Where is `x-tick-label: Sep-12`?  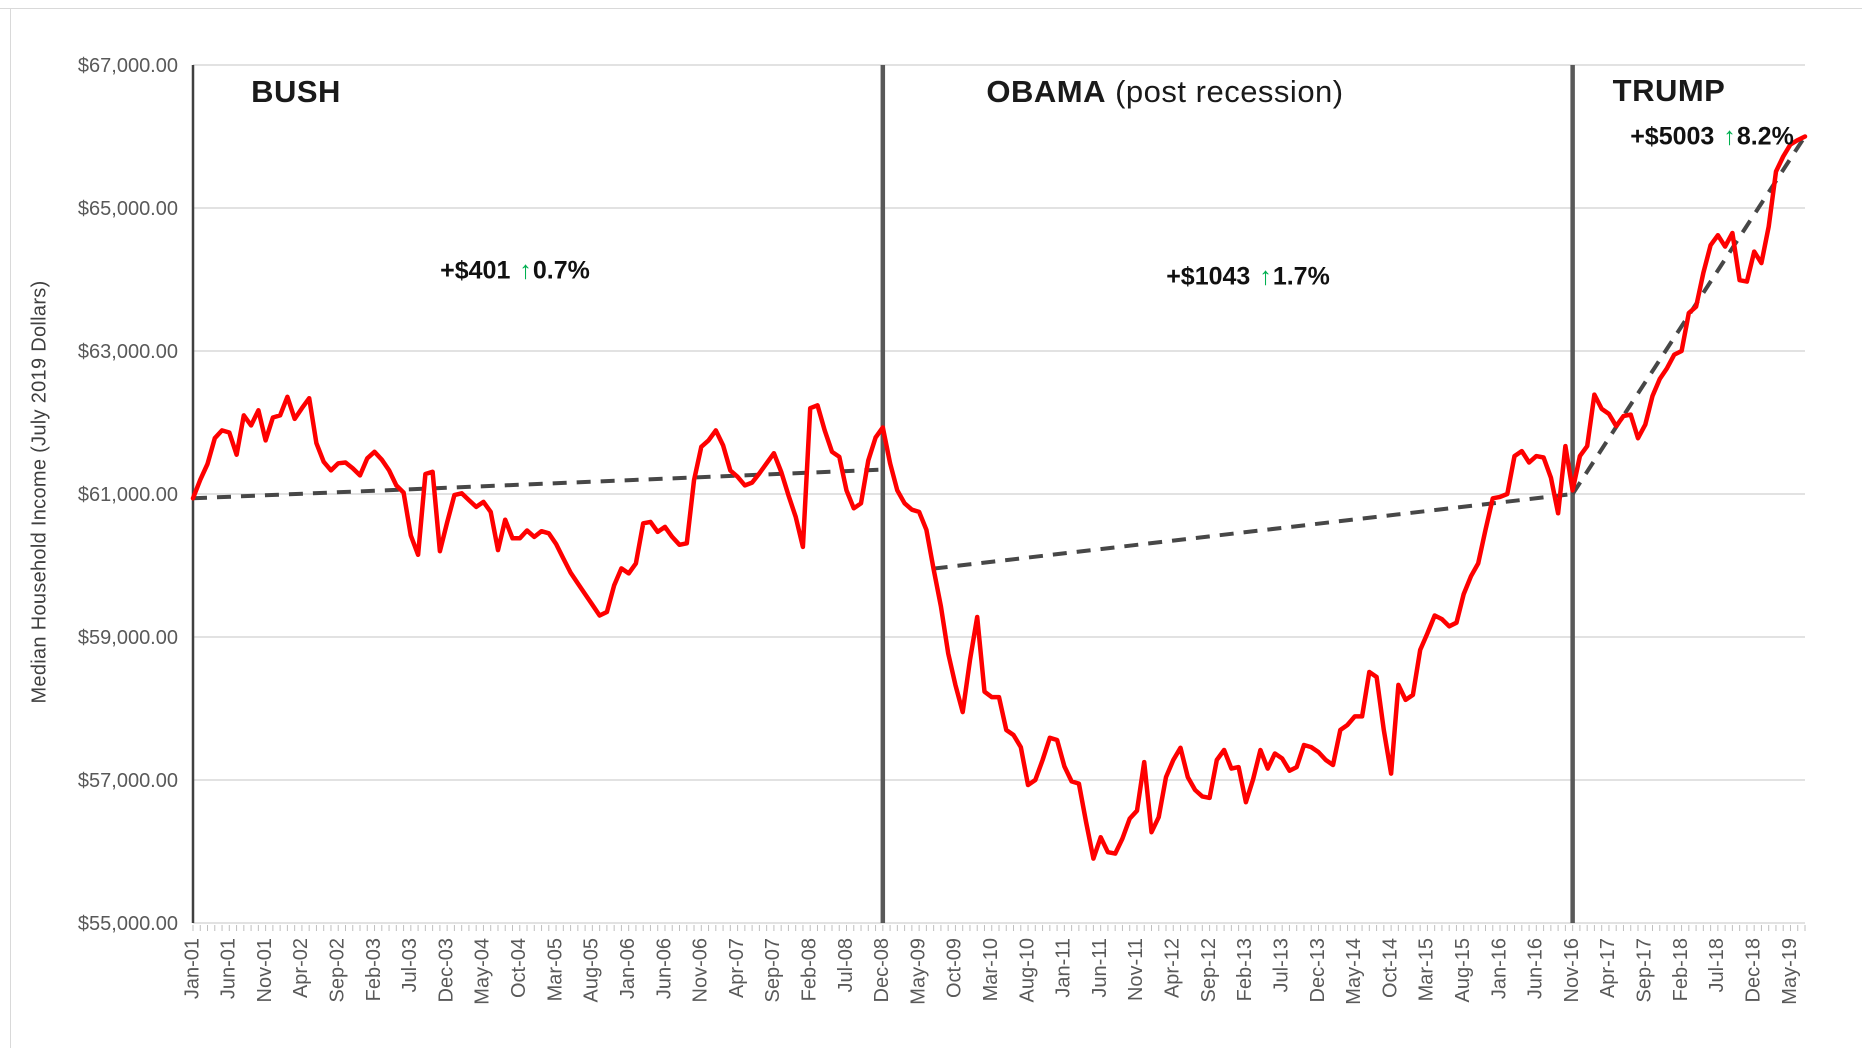 x-tick-label: Sep-12 is located at coordinates (1209, 970).